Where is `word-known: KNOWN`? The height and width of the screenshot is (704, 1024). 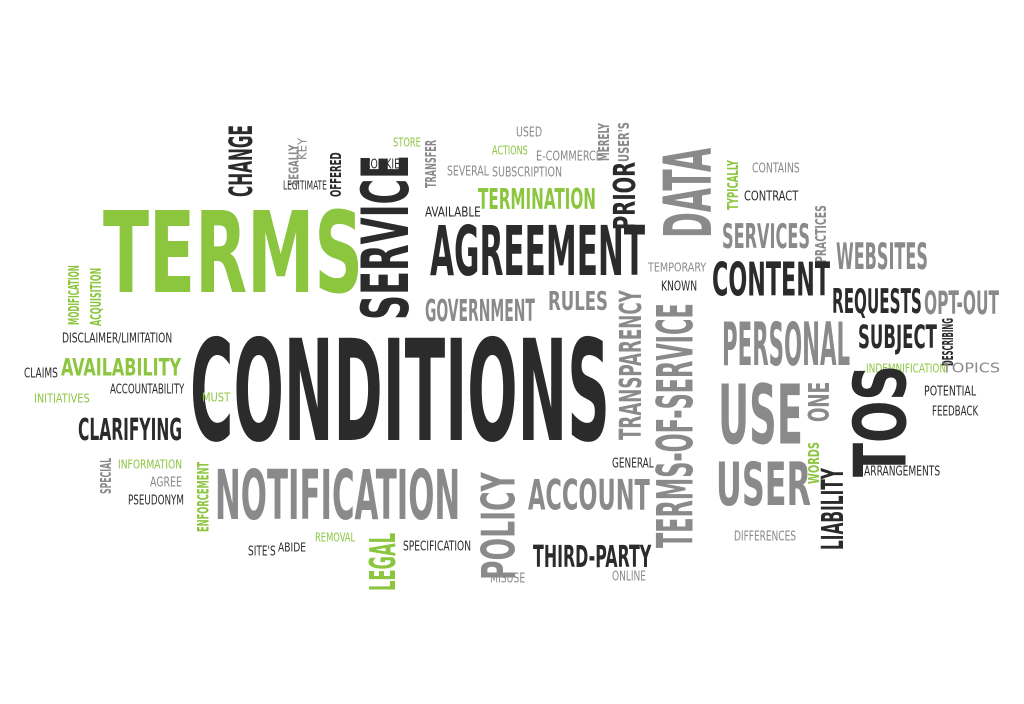 word-known: KNOWN is located at coordinates (679, 286).